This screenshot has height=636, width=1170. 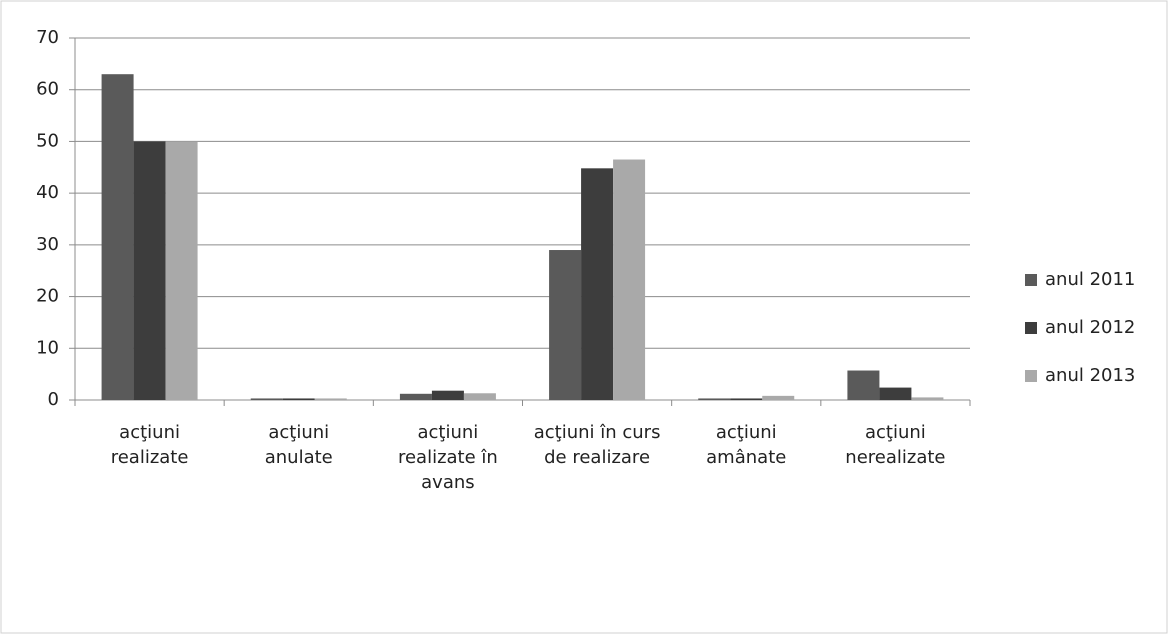 What do you see at coordinates (1090, 279) in the screenshot?
I see `legend-label: anul 2011` at bounding box center [1090, 279].